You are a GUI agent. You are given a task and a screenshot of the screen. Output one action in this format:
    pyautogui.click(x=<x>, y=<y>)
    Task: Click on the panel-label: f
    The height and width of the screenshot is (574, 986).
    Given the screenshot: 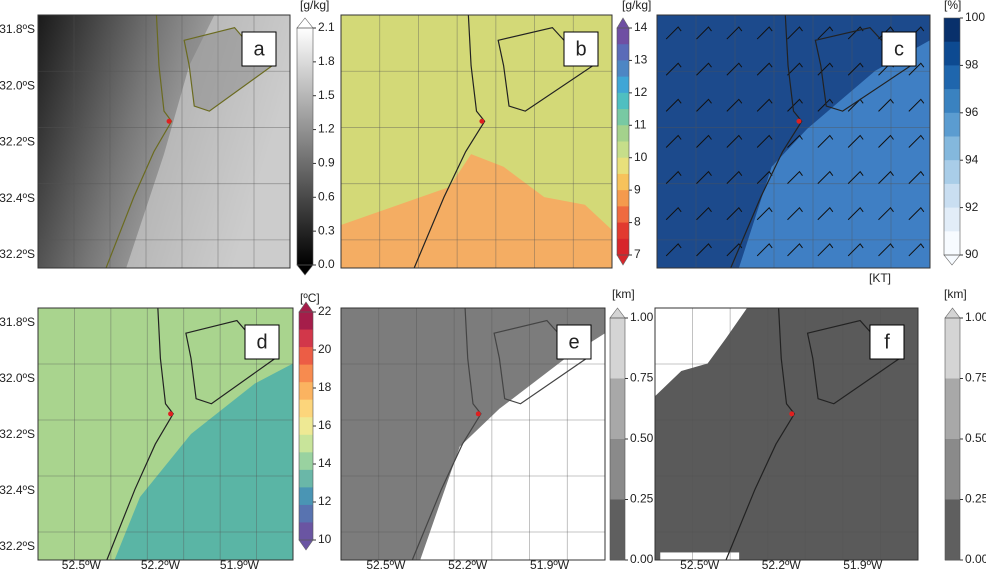 What is the action you would take?
    pyautogui.click(x=887, y=342)
    